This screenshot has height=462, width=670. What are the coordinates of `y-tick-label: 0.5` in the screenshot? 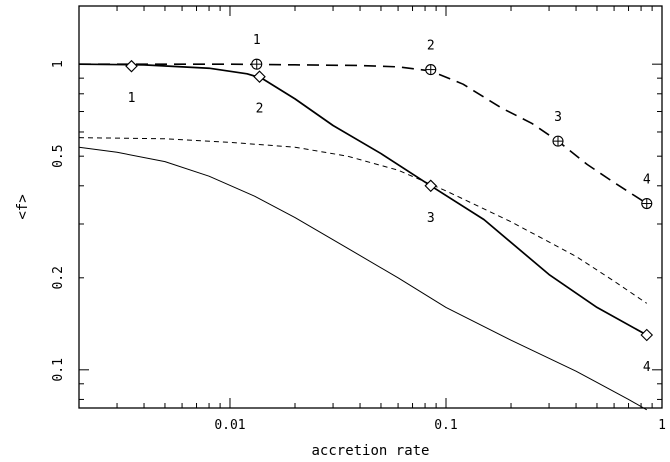 It's located at (58, 155).